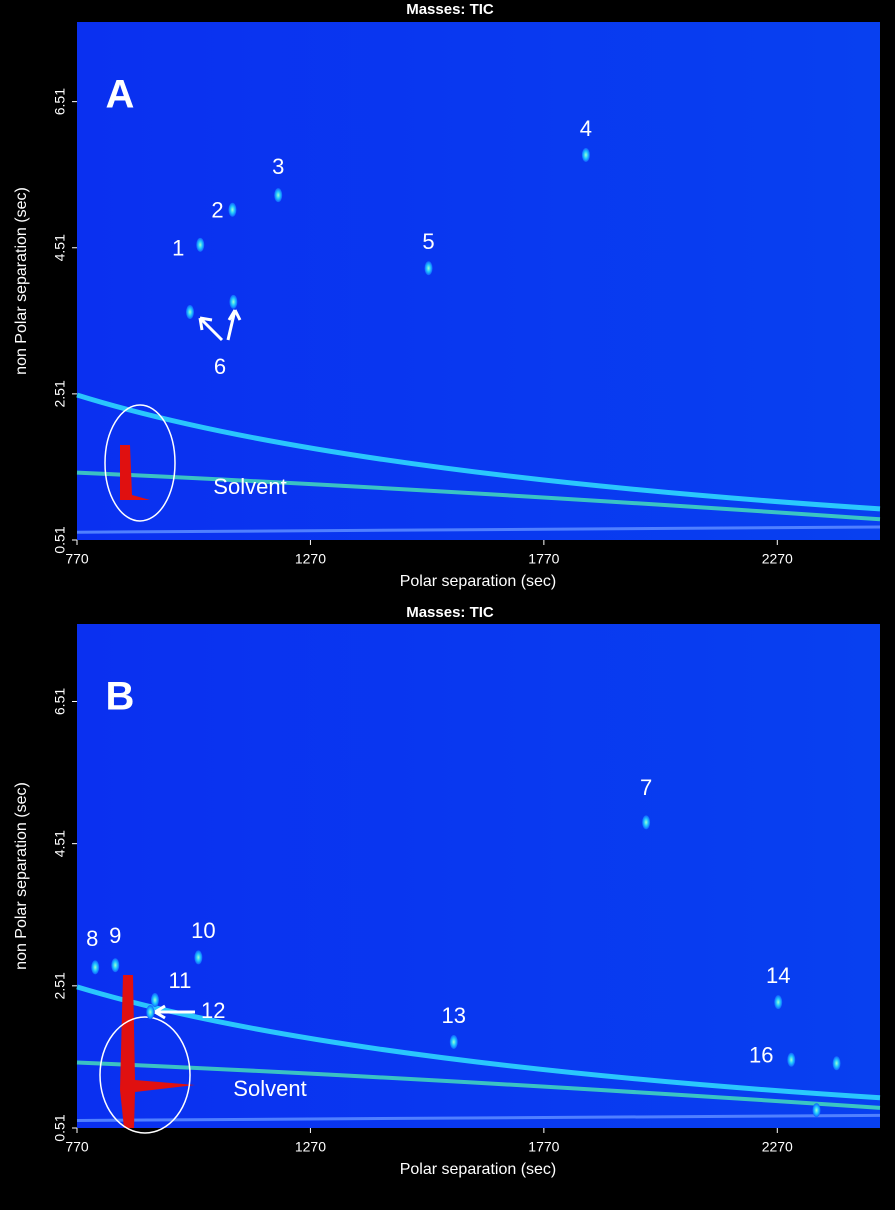 The image size is (895, 1210). I want to click on peak-label: 11, so click(180, 980).